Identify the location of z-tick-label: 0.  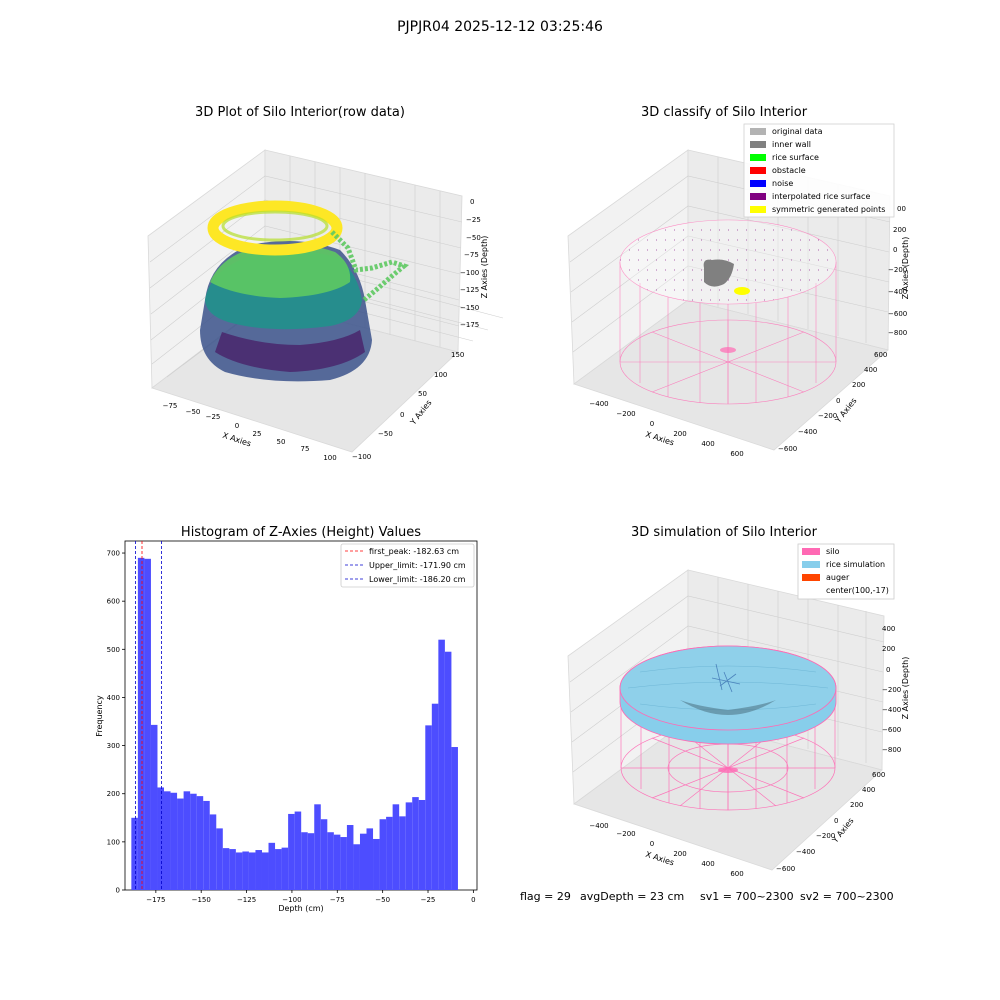
(888, 670).